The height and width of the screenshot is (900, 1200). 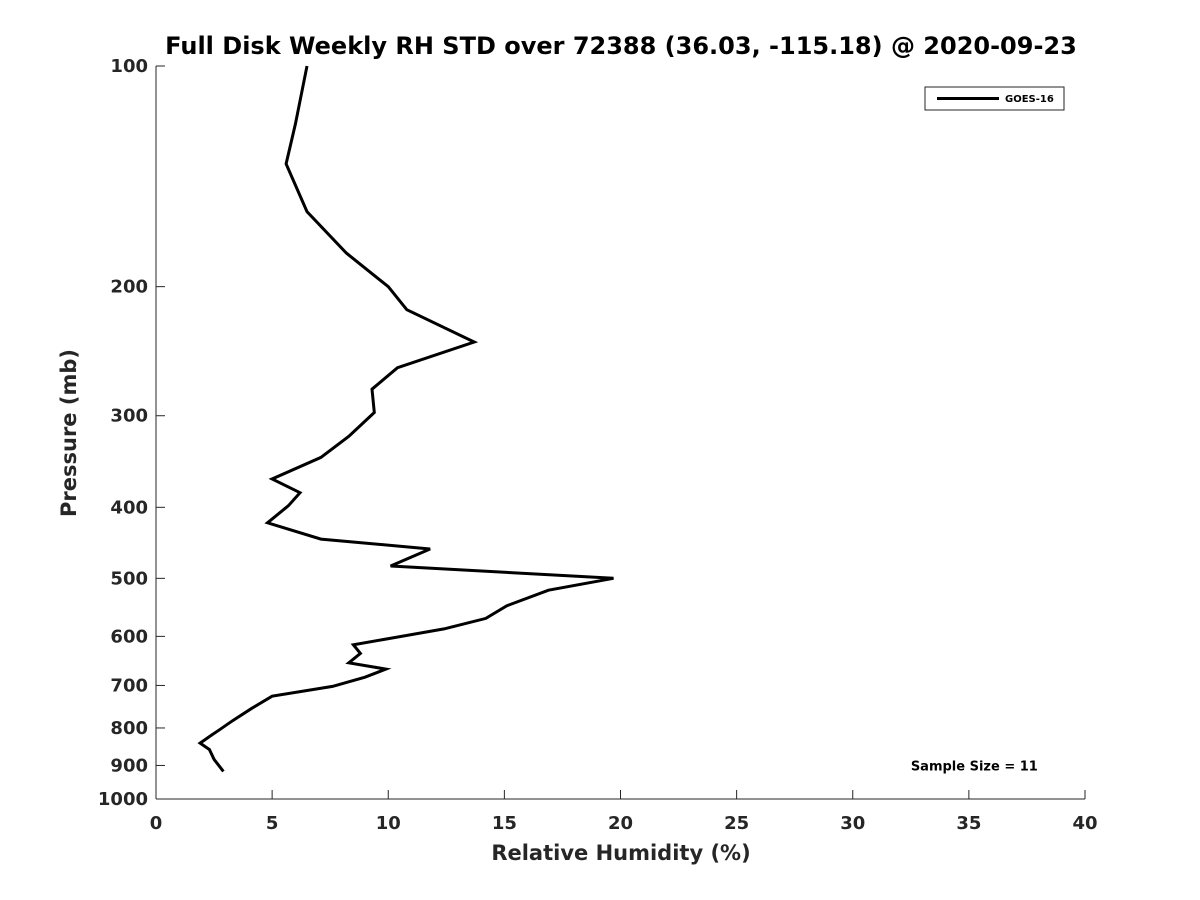 I want to click on legend-label-goes-16: GOES-16, so click(x=1029, y=99).